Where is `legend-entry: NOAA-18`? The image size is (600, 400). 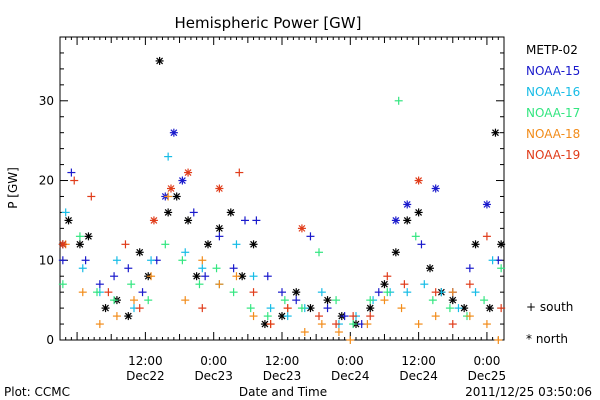
legend-entry: NOAA-18 is located at coordinates (553, 134).